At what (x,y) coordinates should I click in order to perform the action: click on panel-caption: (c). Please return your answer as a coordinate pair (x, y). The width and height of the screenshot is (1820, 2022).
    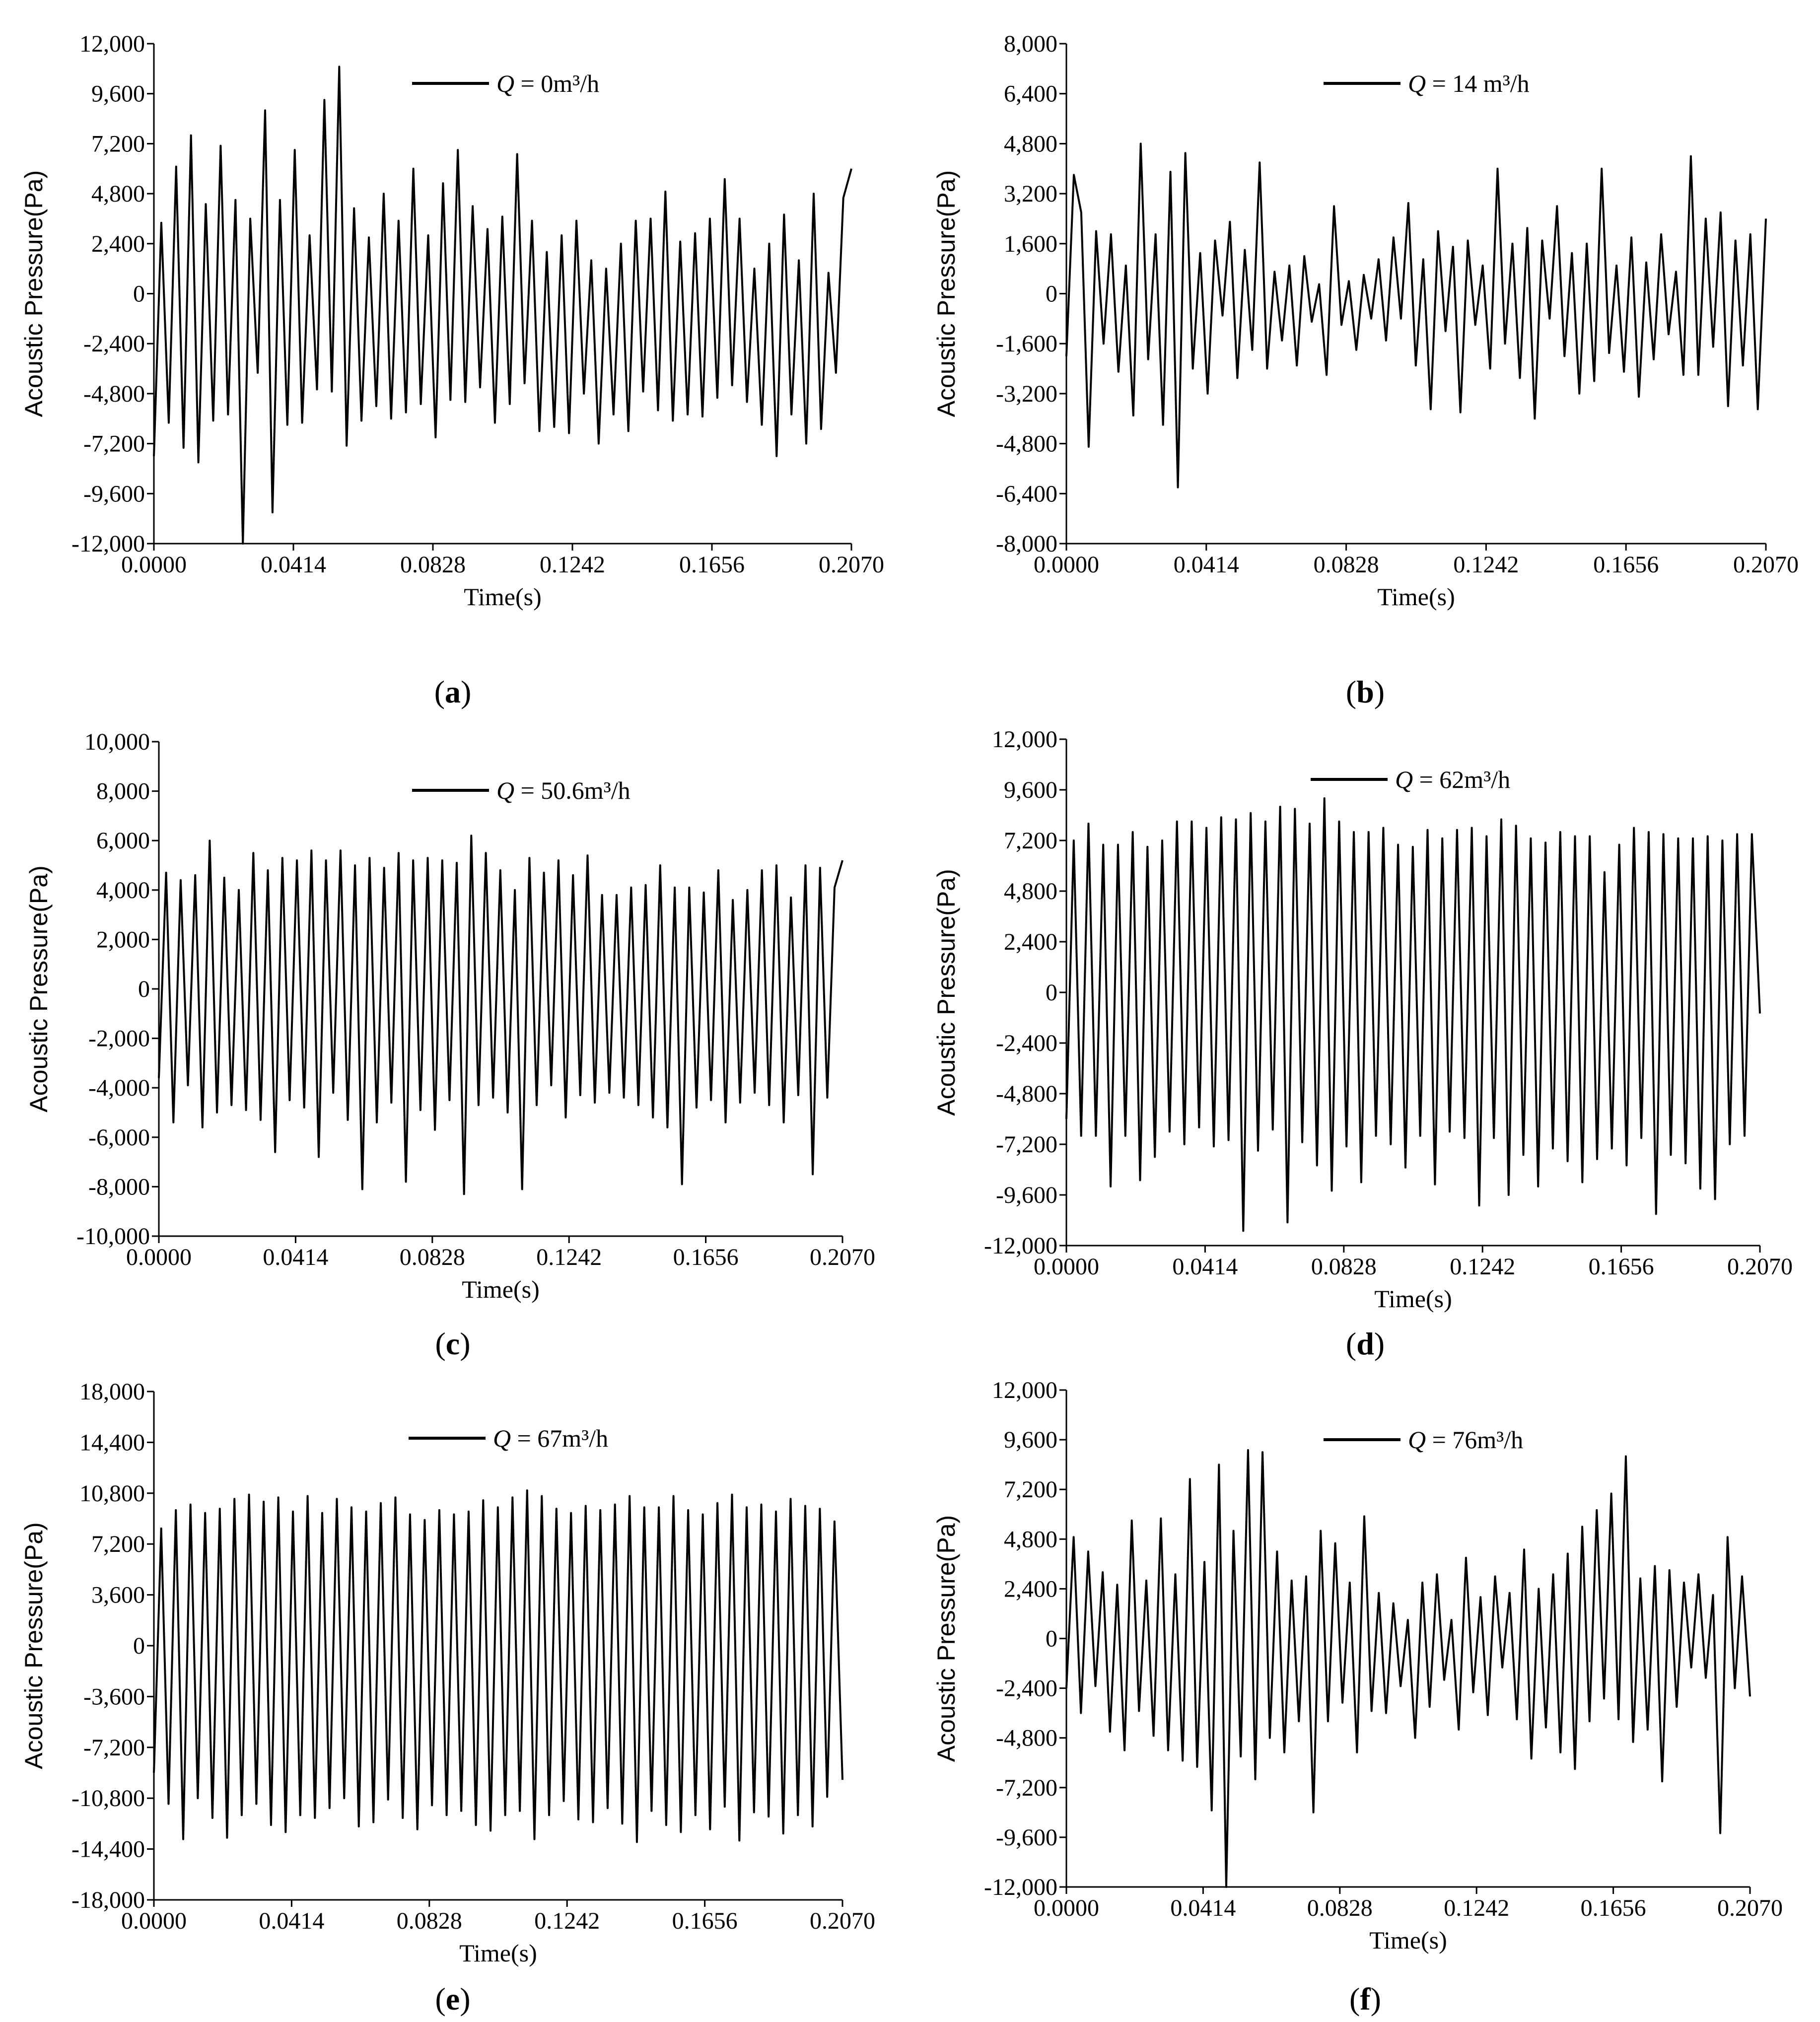
    Looking at the image, I should click on (452, 1343).